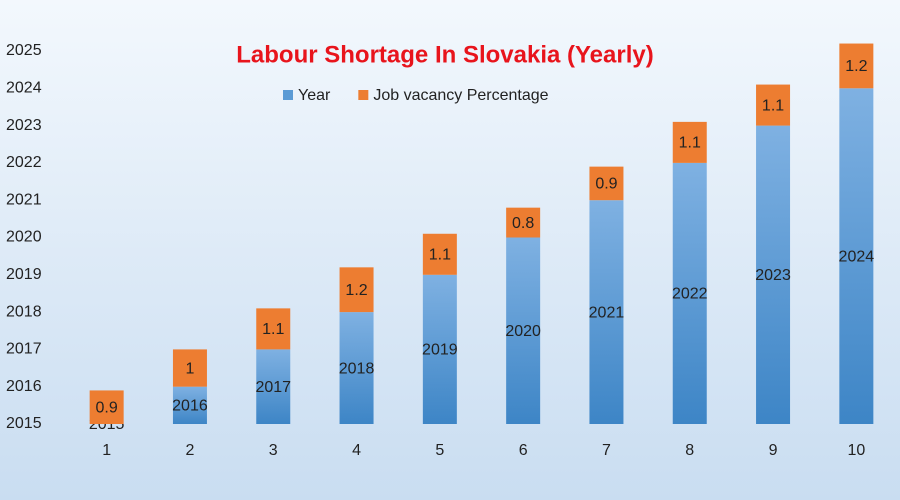 The image size is (900, 500). I want to click on y-tick-label: 2024, so click(24, 88).